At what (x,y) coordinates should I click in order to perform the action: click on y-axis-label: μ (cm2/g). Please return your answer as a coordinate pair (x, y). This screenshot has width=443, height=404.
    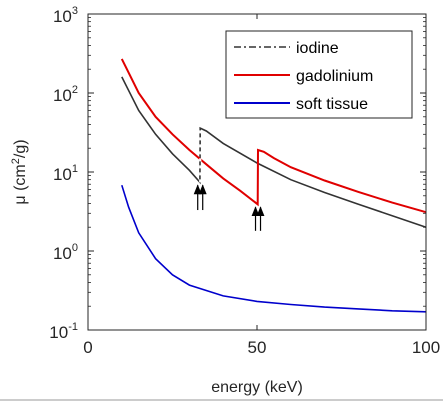
    Looking at the image, I should click on (19, 171).